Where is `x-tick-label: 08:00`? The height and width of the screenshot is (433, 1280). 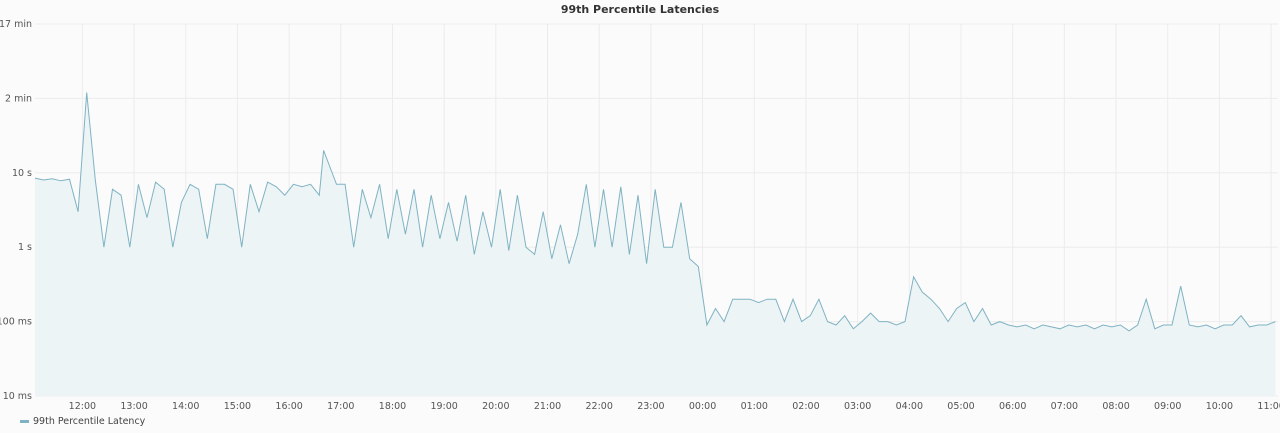 x-tick-label: 08:00 is located at coordinates (1115, 406).